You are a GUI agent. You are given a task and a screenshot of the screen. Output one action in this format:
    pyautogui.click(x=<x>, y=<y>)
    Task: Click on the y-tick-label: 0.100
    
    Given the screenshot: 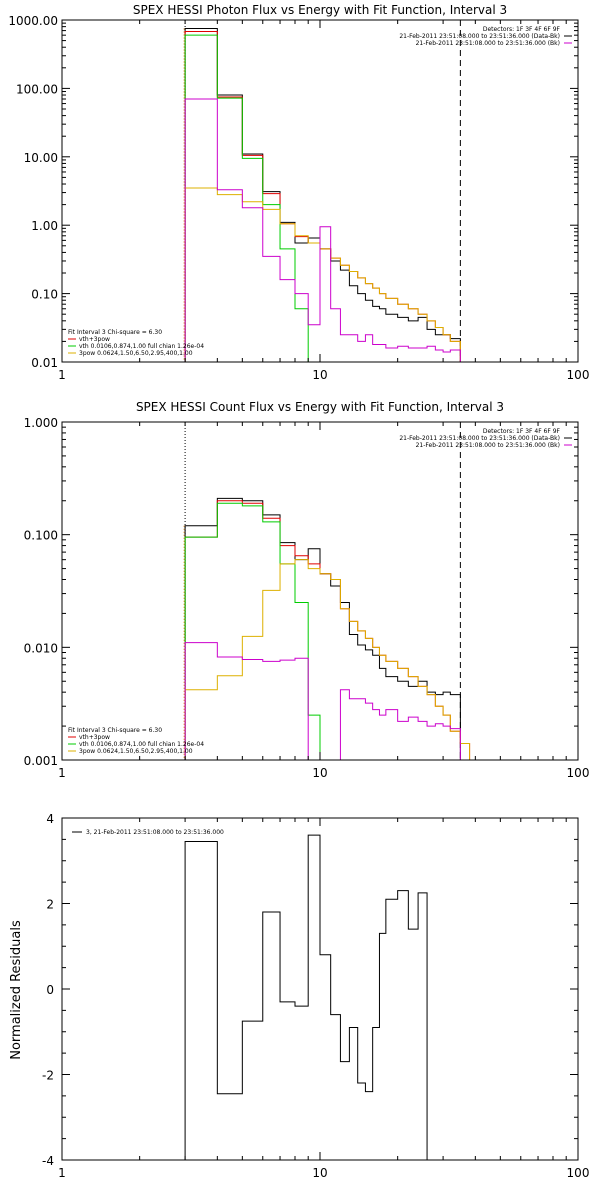 What is the action you would take?
    pyautogui.click(x=41, y=536)
    